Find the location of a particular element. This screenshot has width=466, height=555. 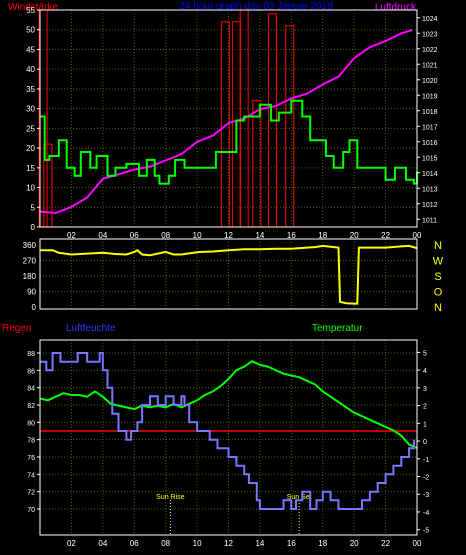

wind-direction-line is located at coordinates (229, 274).